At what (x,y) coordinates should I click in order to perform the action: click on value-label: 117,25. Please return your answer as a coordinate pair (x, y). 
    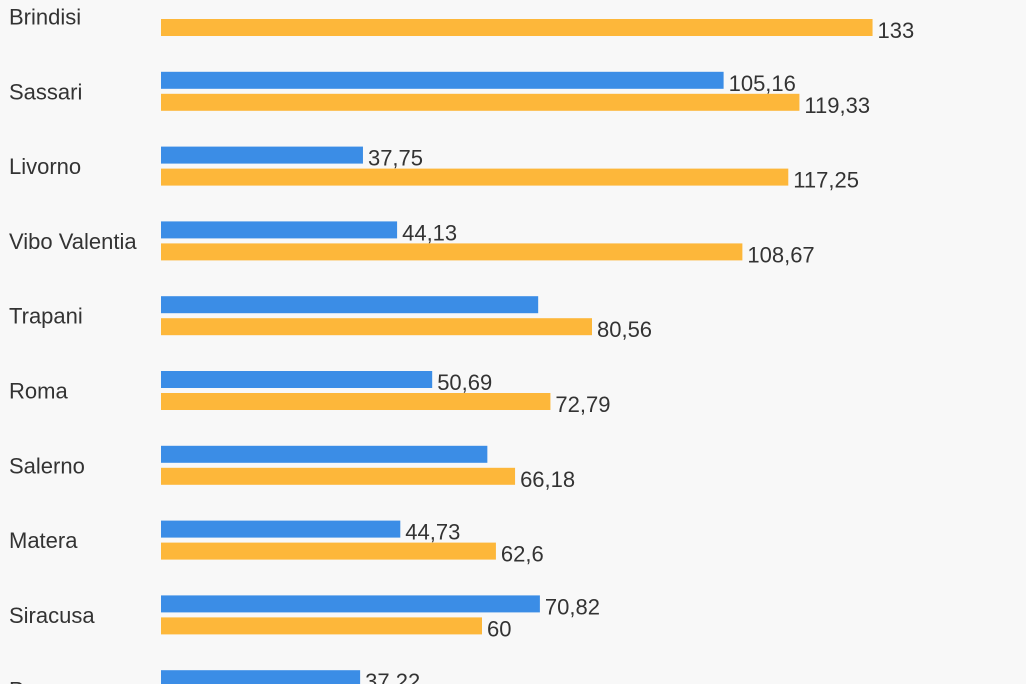
    Looking at the image, I should click on (826, 180).